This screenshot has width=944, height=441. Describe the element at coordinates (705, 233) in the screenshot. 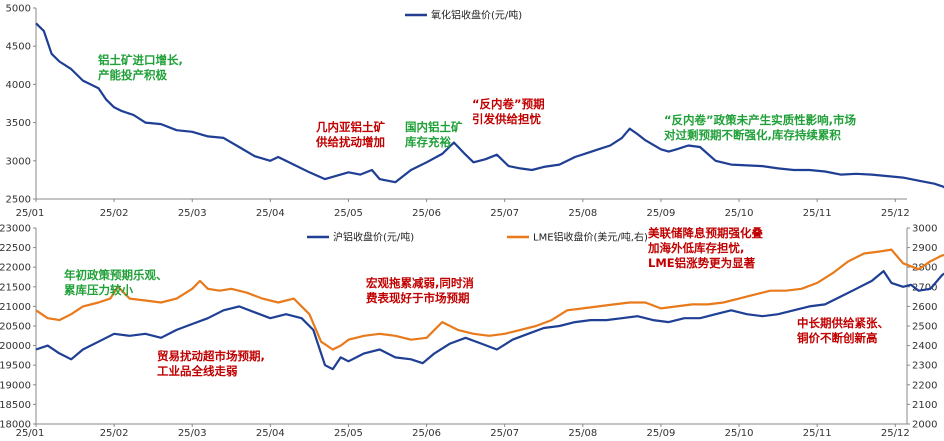

I see `annotation-text: 美联储降息预期强化叠` at that location.